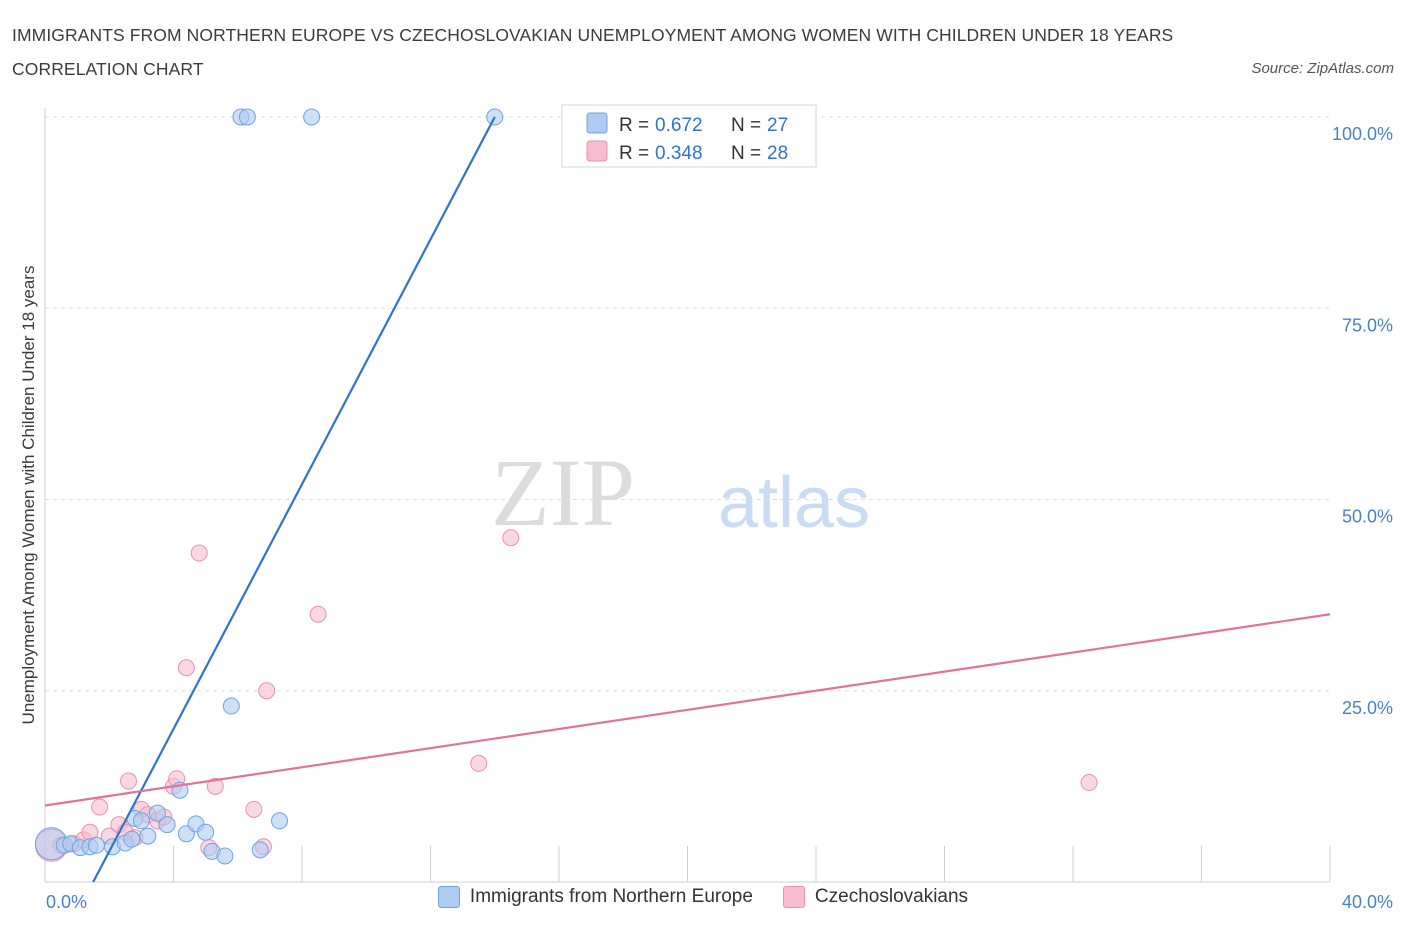 This screenshot has width=1406, height=930. What do you see at coordinates (597, 151) in the screenshot?
I see `legend-swatch-pink` at bounding box center [597, 151].